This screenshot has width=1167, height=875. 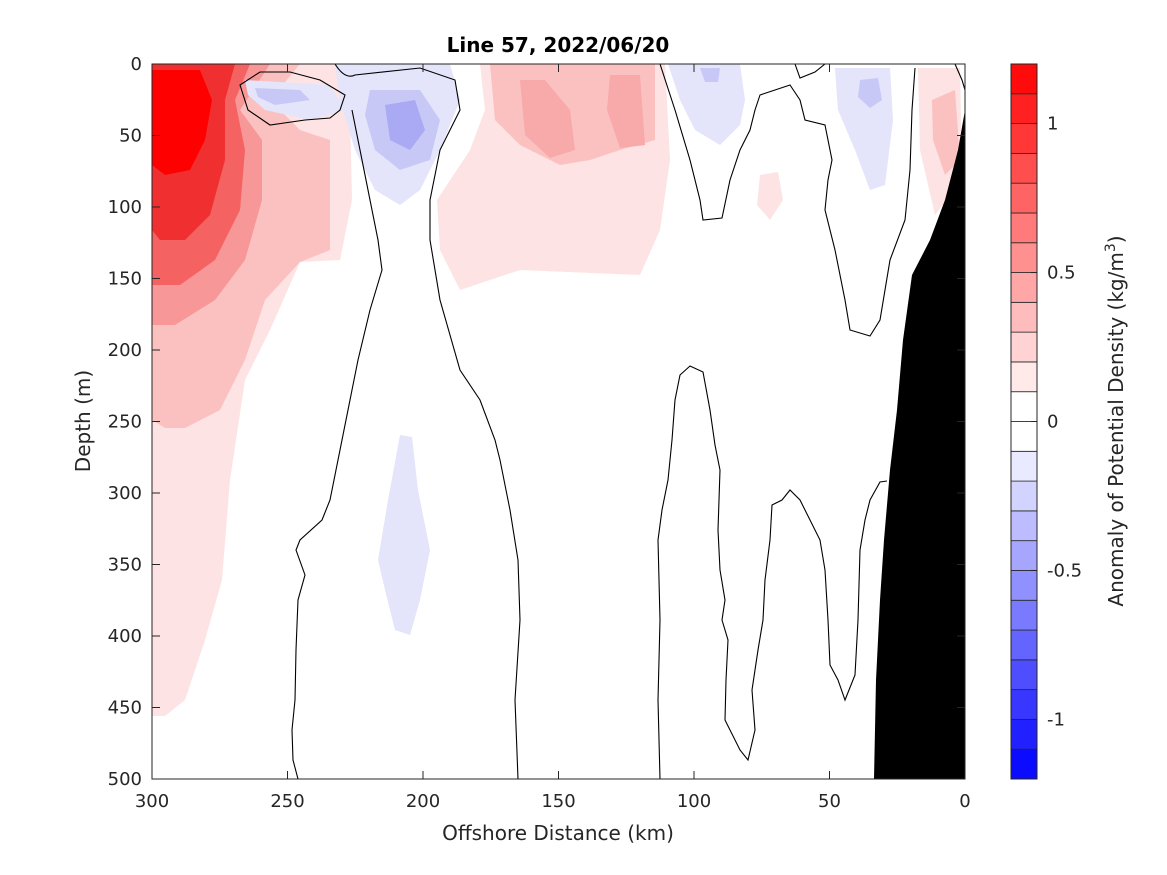 I want to click on y-tick-label: 450, so click(x=125, y=708).